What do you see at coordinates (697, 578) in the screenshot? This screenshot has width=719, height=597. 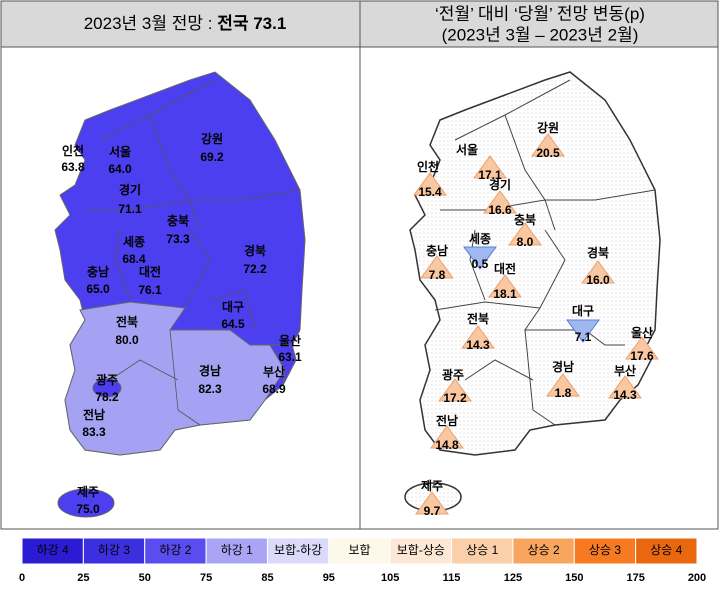 I see `legend-tick: 200` at bounding box center [697, 578].